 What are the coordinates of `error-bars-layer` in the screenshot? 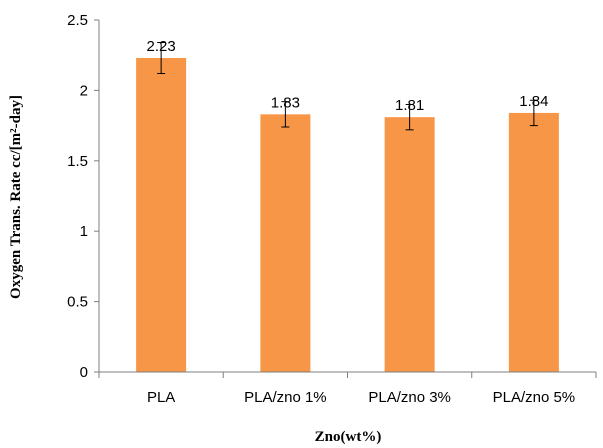 It's located at (347, 86).